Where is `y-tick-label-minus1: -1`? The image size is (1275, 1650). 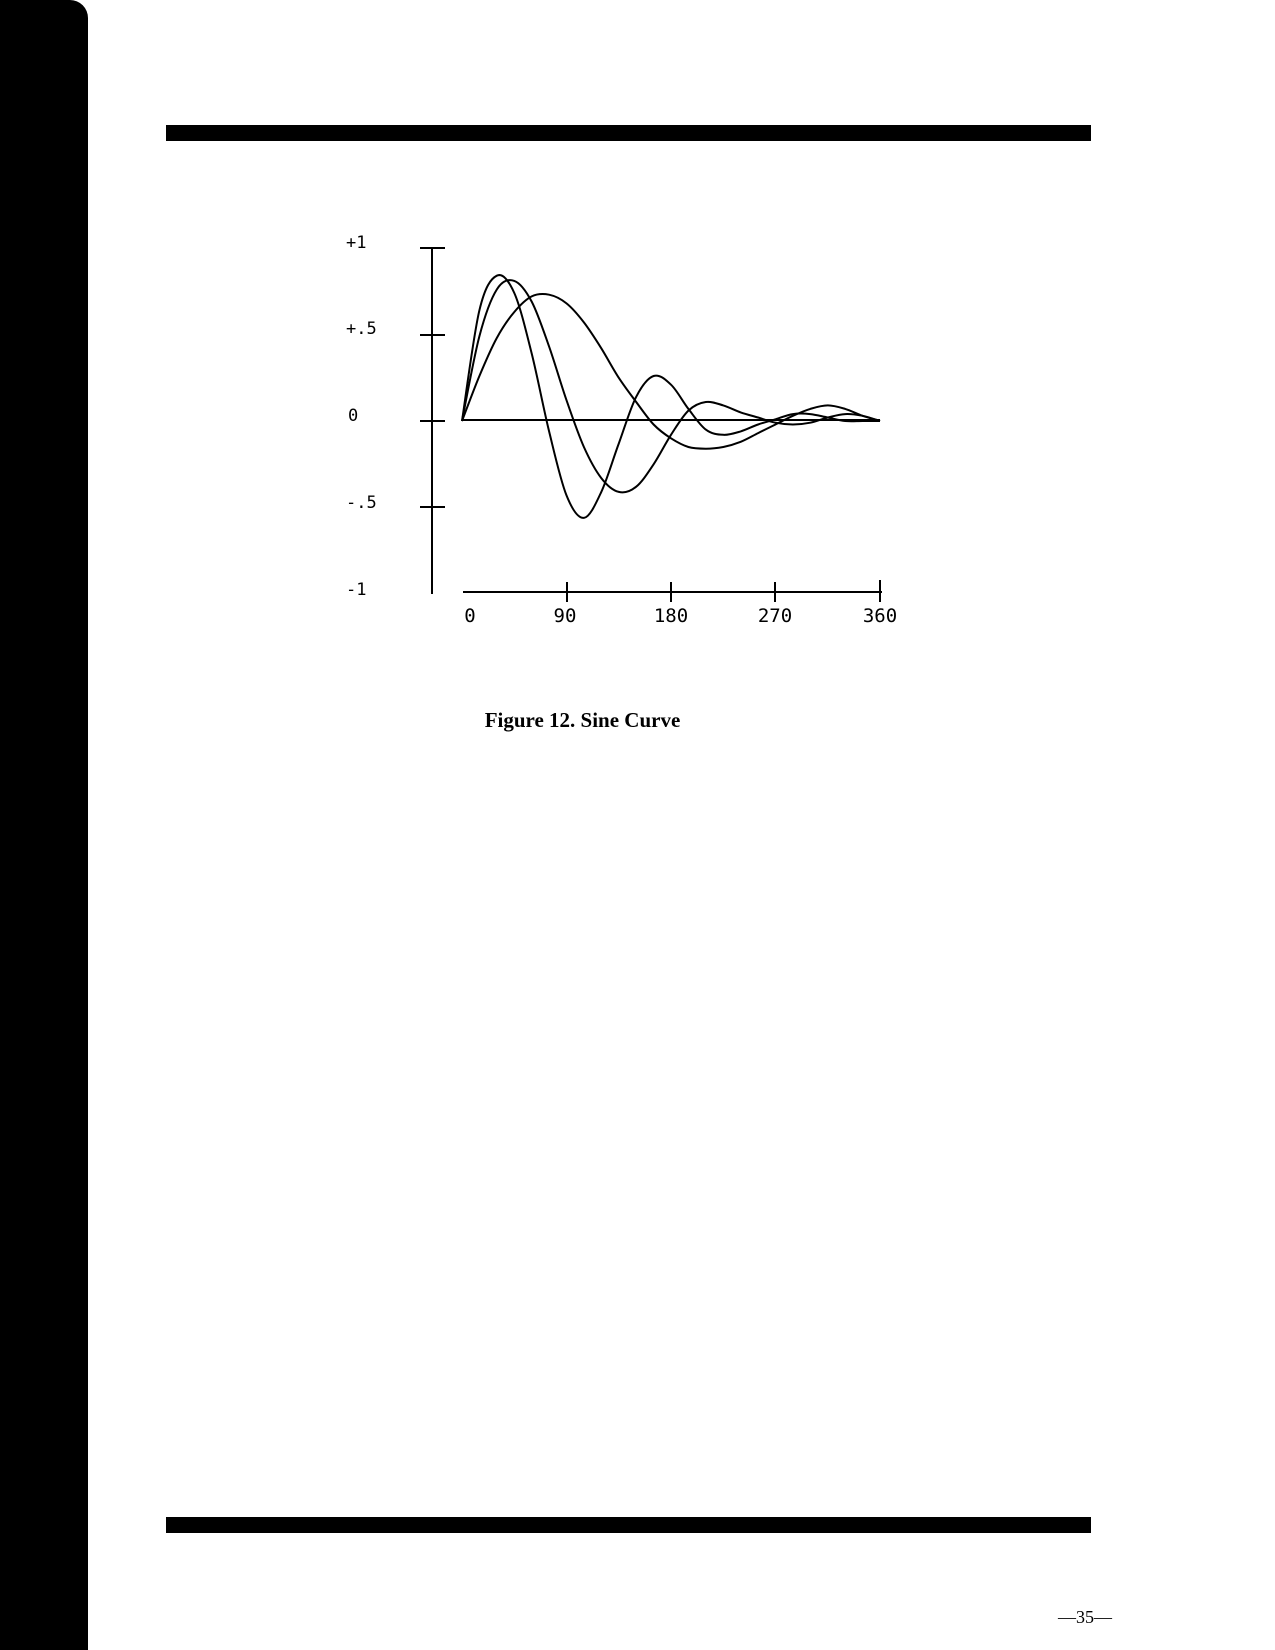
y-tick-label-minus1: -1 is located at coordinates (356, 590).